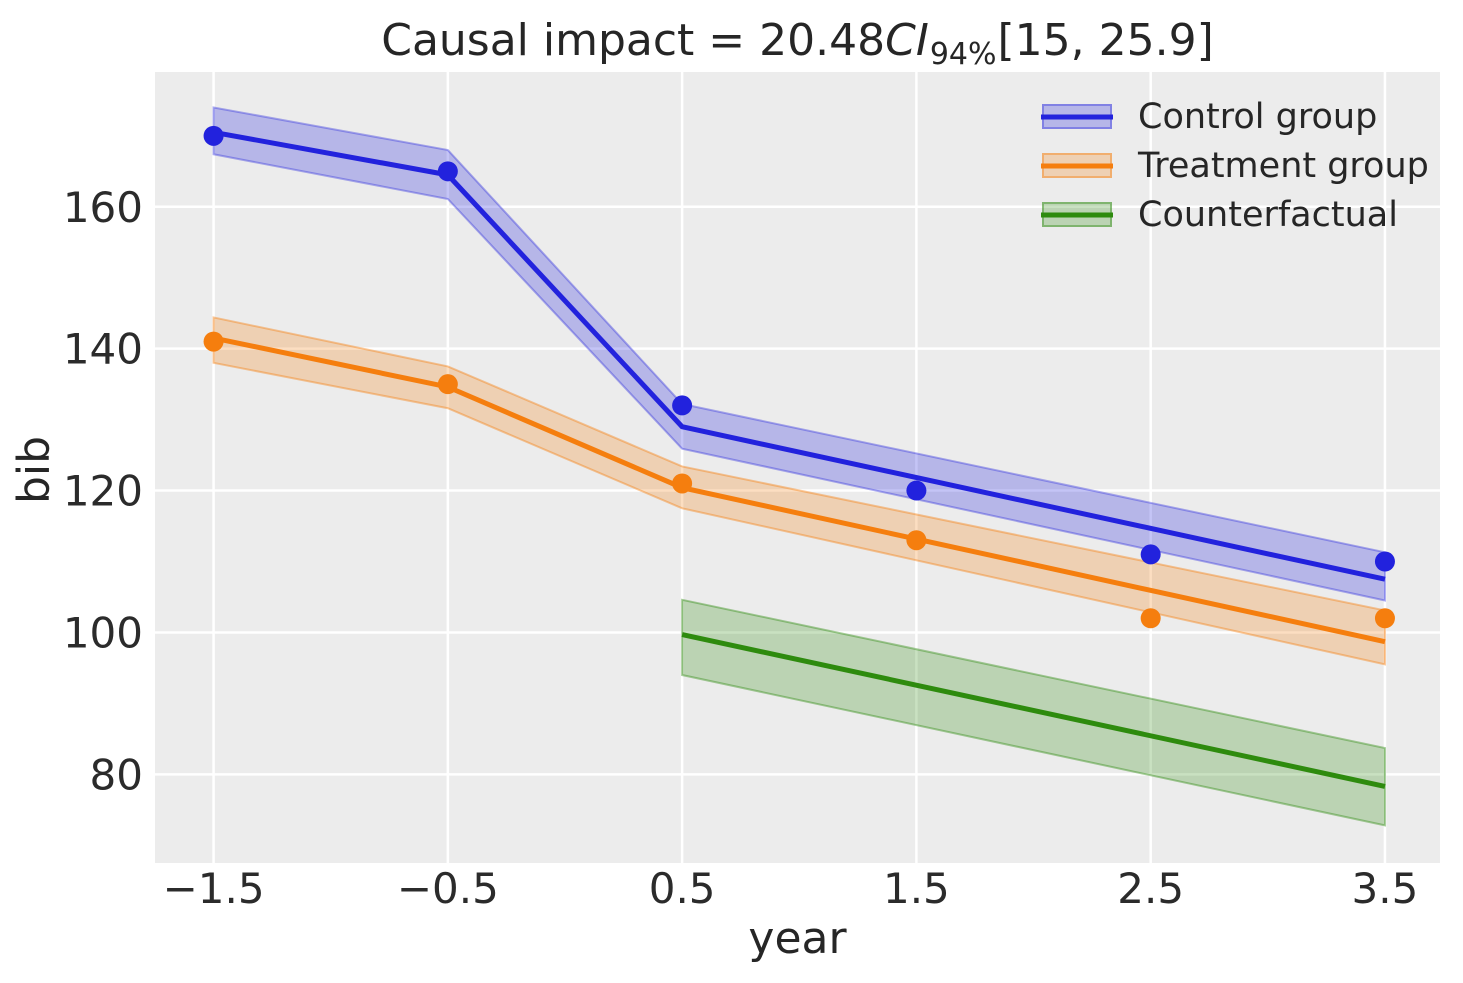  Describe the element at coordinates (103, 632) in the screenshot. I see `y-tick-label: 100` at that location.